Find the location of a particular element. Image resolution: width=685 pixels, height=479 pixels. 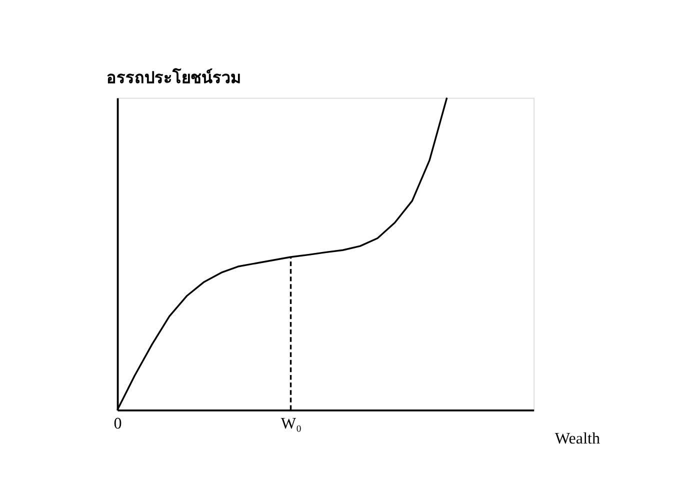

y-axis-title: อรรถประโยชน์รวม is located at coordinates (174, 77).